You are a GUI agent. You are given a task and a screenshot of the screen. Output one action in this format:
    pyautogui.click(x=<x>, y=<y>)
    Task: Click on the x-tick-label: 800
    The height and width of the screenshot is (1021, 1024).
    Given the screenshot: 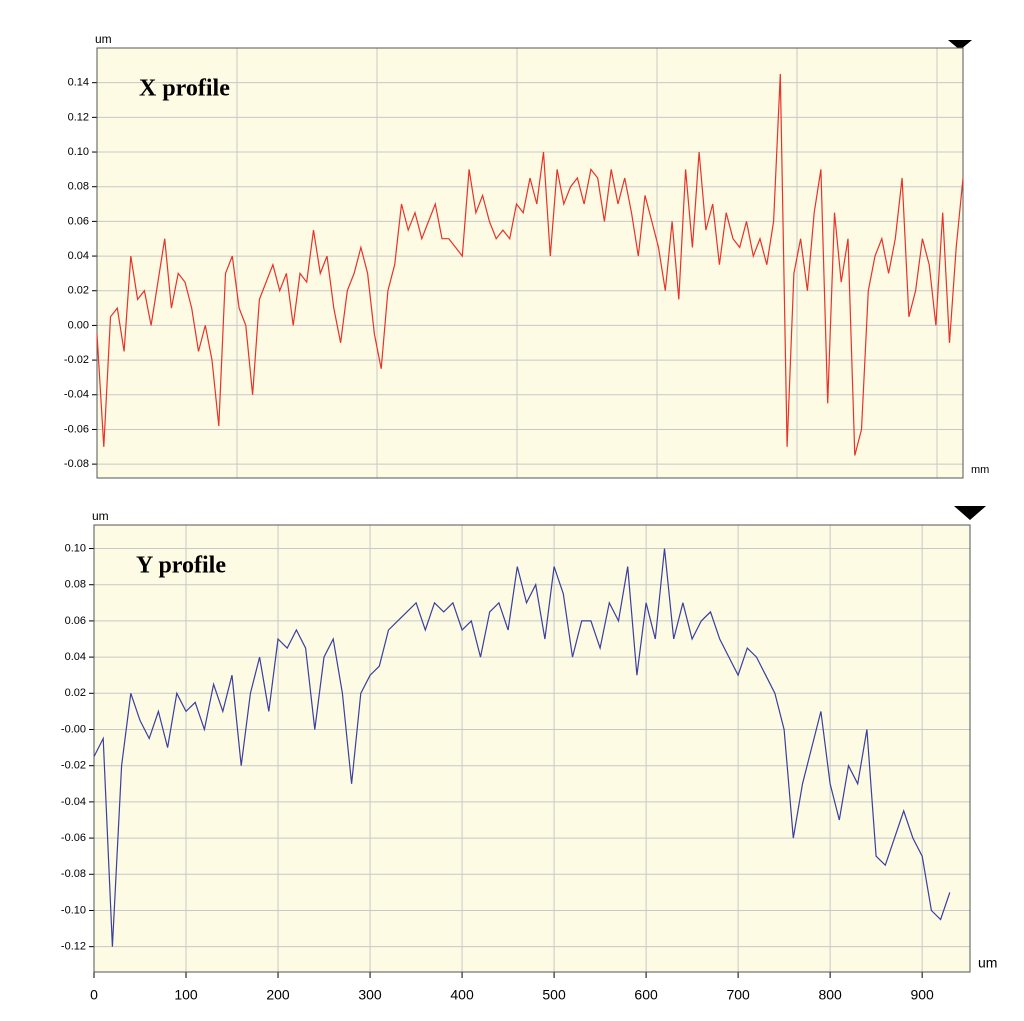 What is the action you would take?
    pyautogui.click(x=830, y=995)
    